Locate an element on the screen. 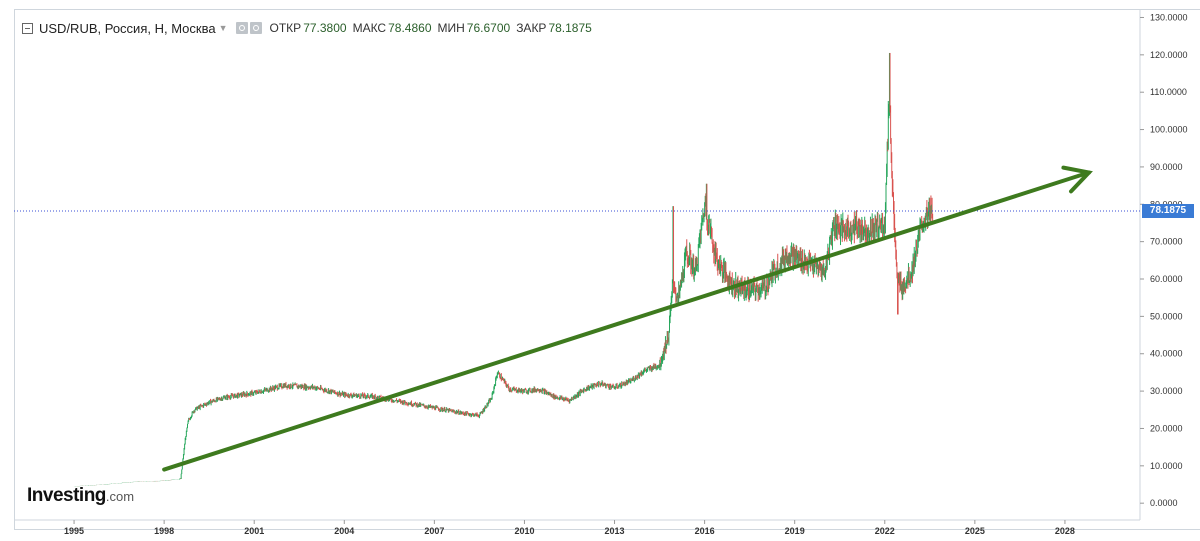 This screenshot has height=541, width=1200. chevron-down-icon: ▼ is located at coordinates (223, 28).